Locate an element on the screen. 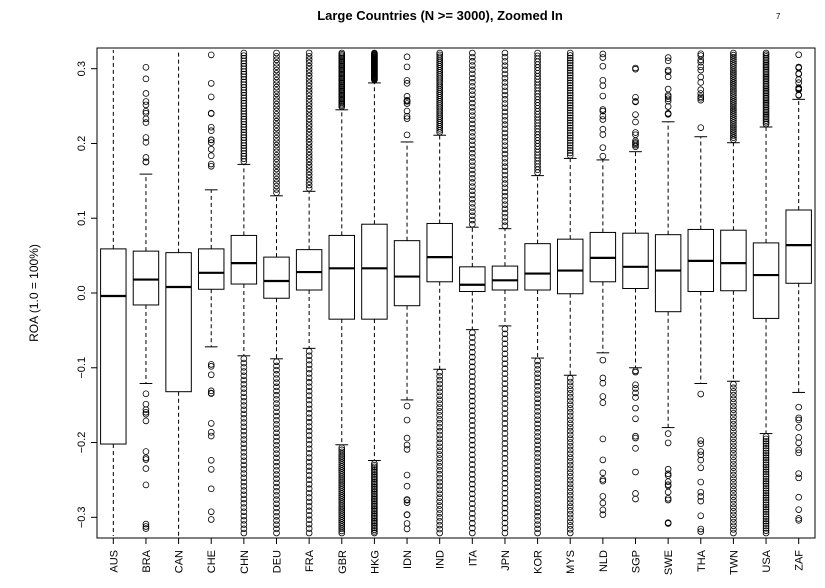  y-axis-label: ROA (1.0 = 100%) is located at coordinates (34, 293).